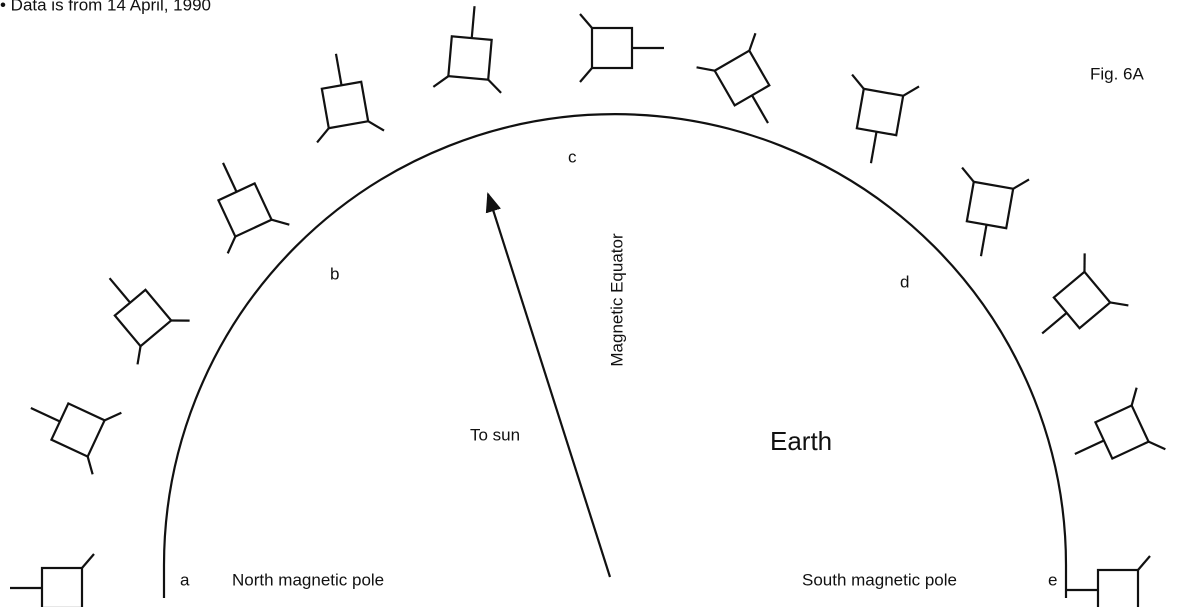  What do you see at coordinates (1052, 579) in the screenshot?
I see `point-label: e` at bounding box center [1052, 579].